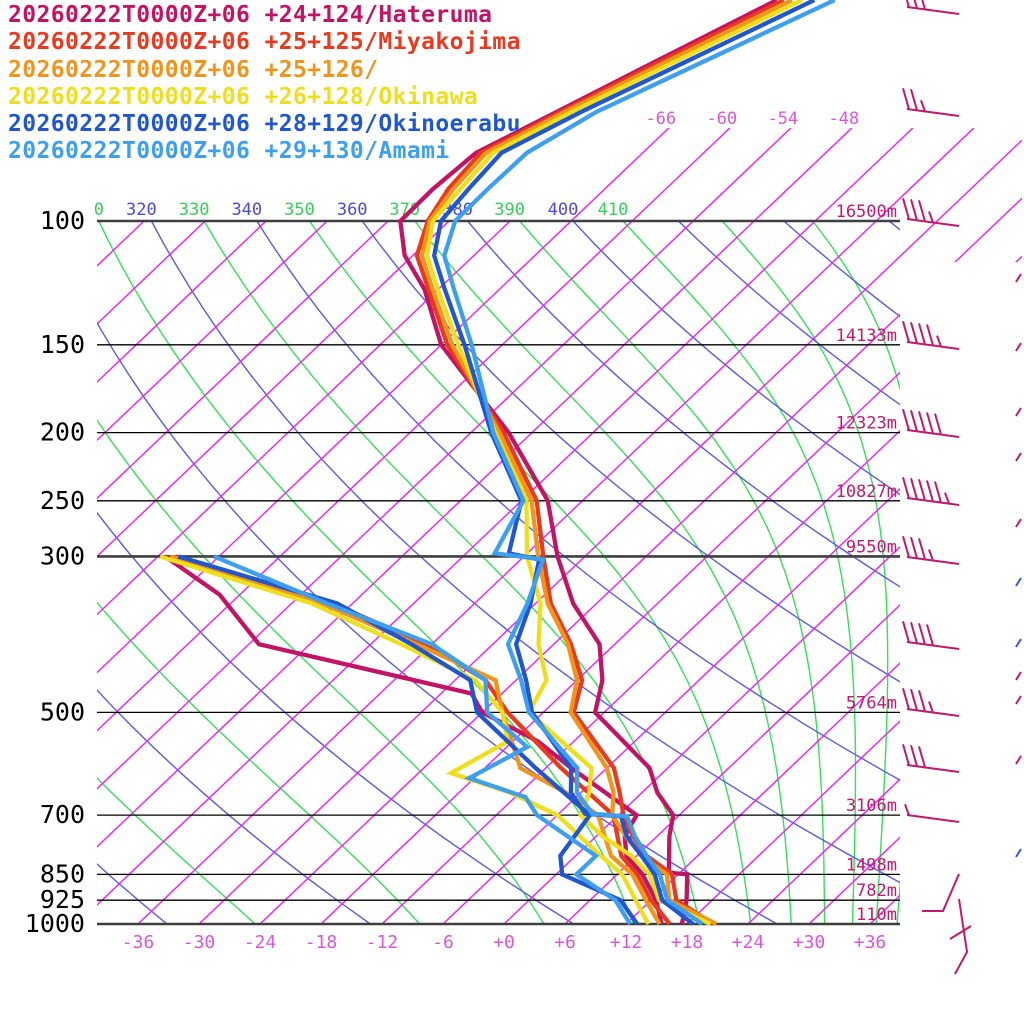  What do you see at coordinates (62, 500) in the screenshot?
I see `pressure-label-250: 250` at bounding box center [62, 500].